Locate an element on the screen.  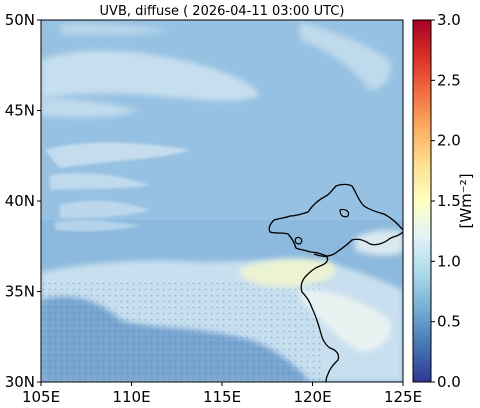
colorbar-tick-label: 2.0 is located at coordinates (449, 141).